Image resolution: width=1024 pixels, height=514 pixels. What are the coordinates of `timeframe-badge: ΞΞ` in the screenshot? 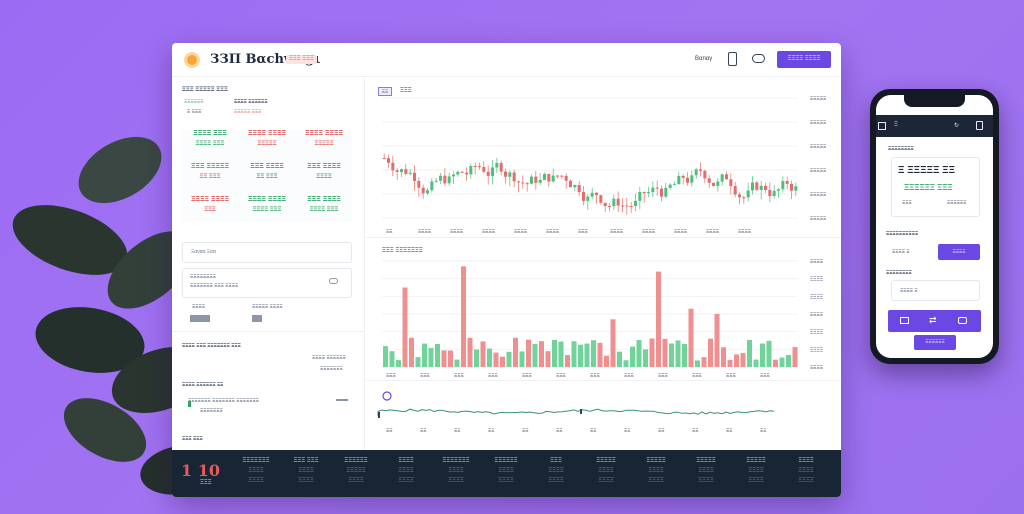 It's located at (385, 91).